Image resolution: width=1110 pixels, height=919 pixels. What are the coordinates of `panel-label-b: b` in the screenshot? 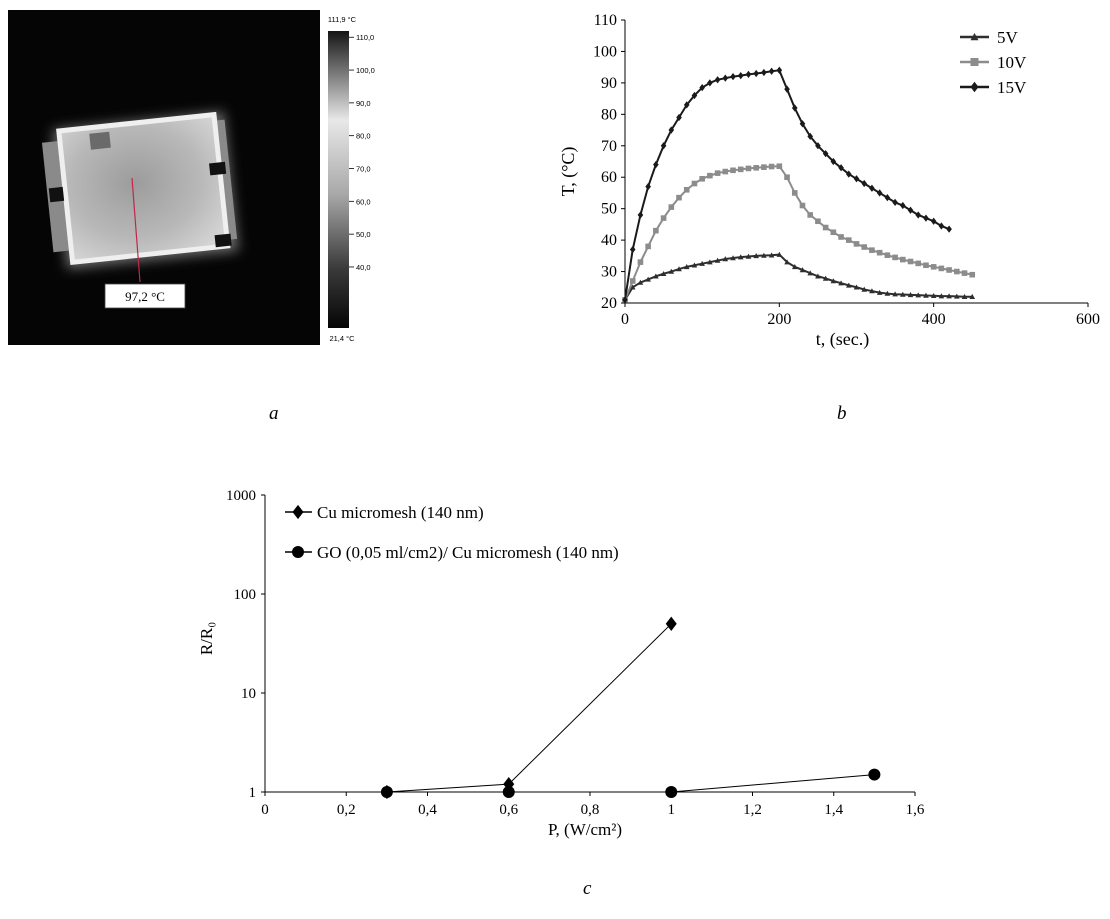 It's located at (842, 413).